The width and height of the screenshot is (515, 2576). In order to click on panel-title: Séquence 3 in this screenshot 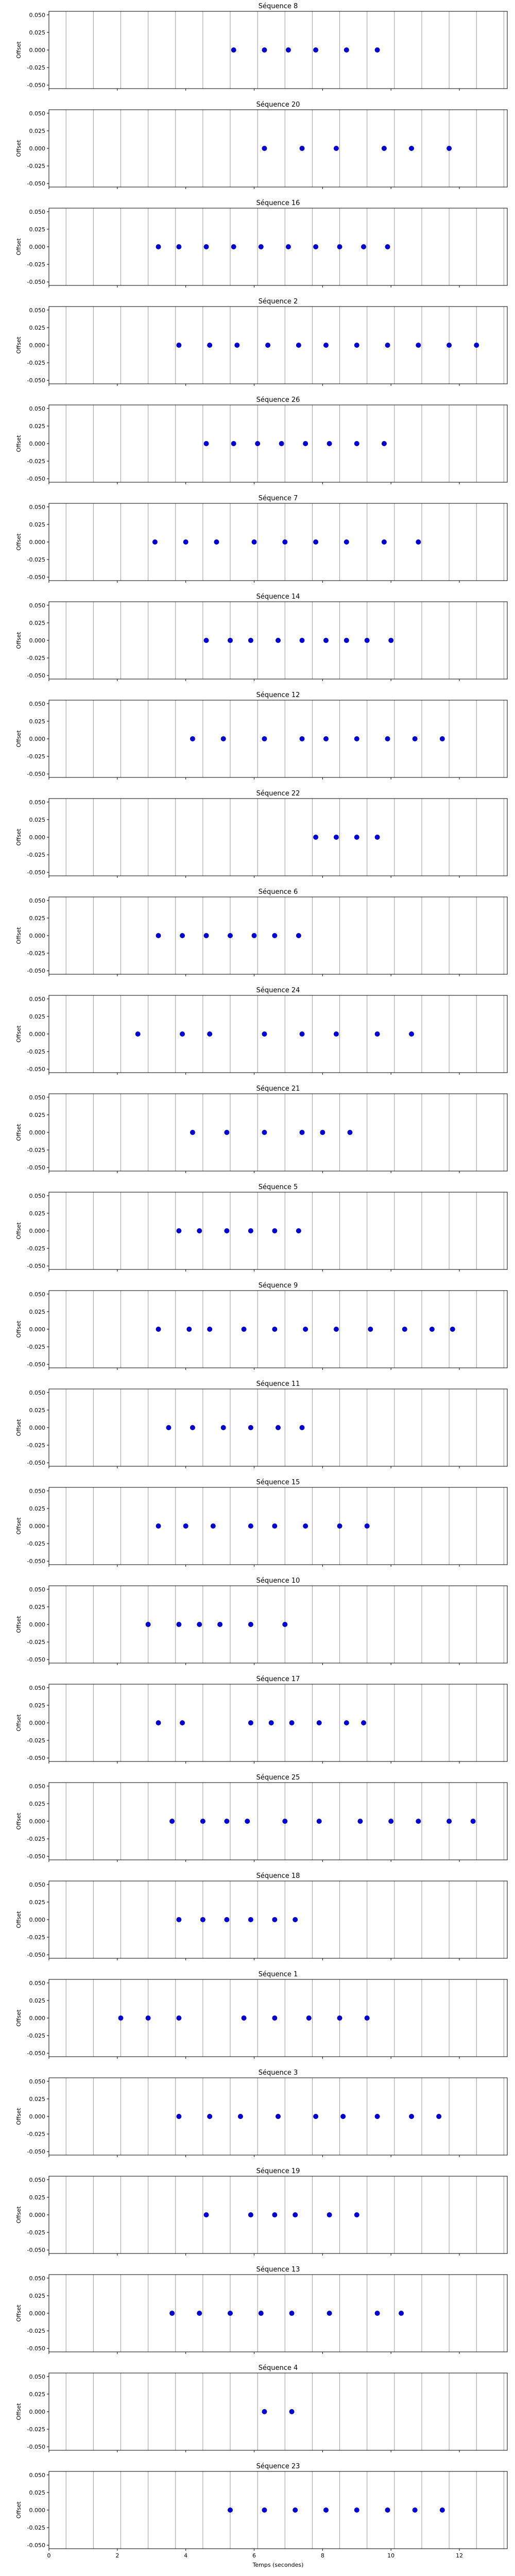, I will do `click(278, 2073)`.